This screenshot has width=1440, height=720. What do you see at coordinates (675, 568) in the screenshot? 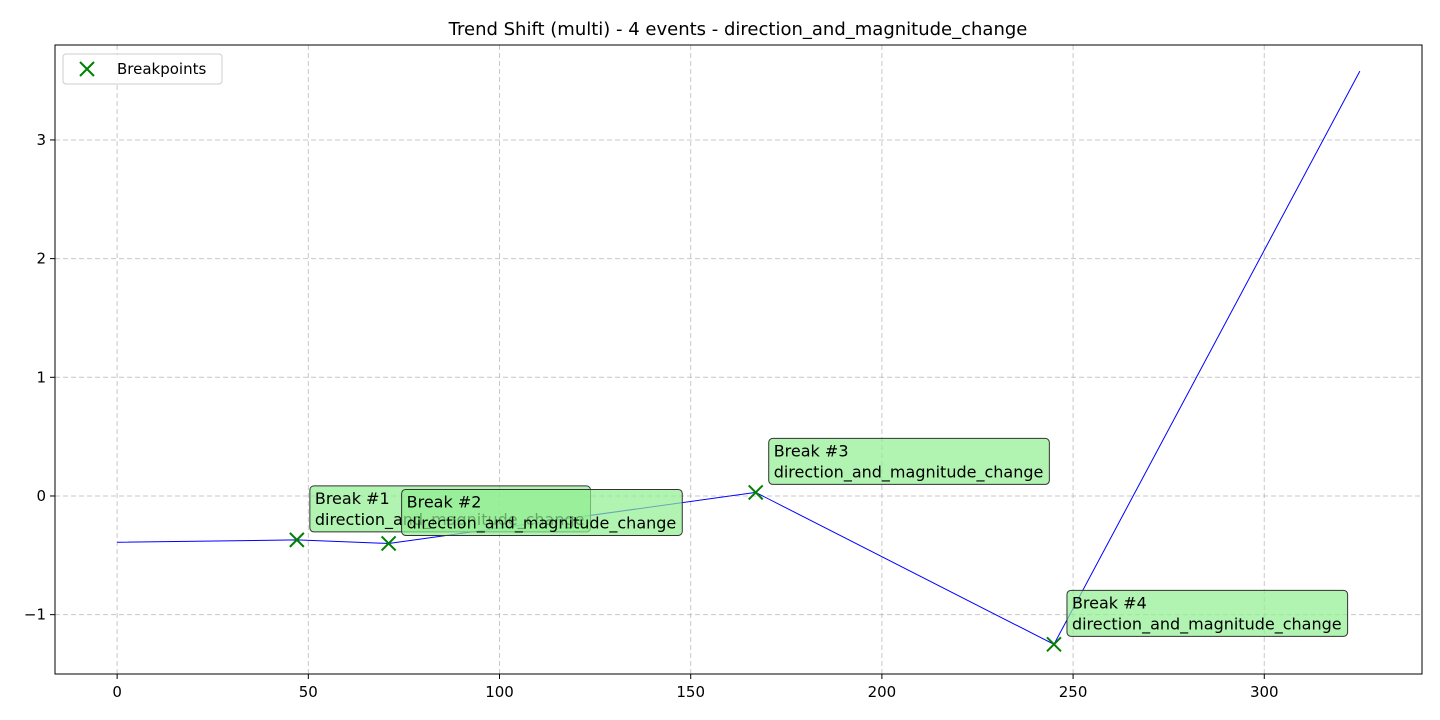
I see `breakpoint-markers` at bounding box center [675, 568].